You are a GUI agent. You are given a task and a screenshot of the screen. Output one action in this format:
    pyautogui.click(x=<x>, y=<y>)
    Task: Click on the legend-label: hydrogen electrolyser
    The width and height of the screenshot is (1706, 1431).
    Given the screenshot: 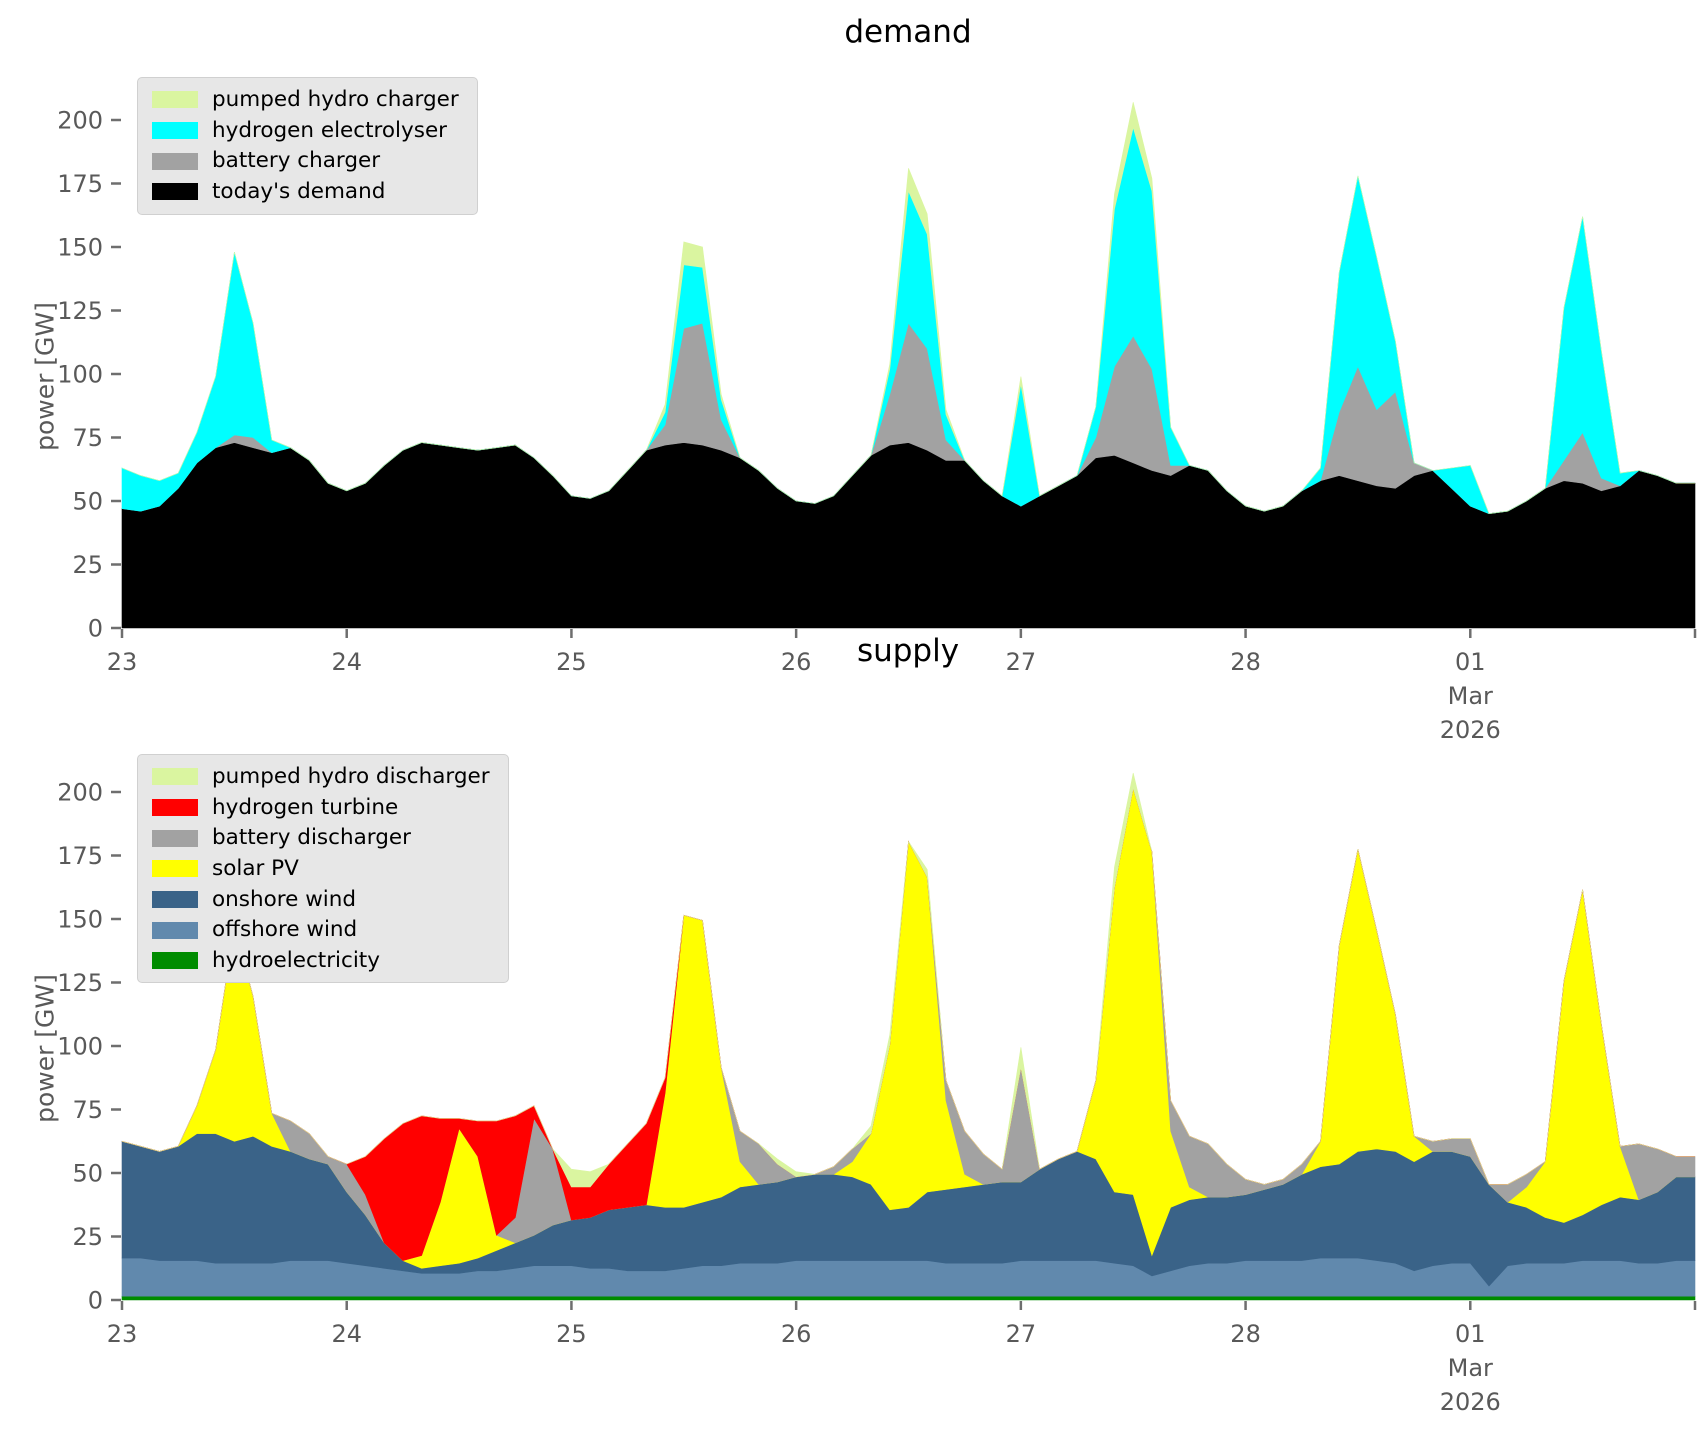 What is the action you would take?
    pyautogui.click(x=330, y=130)
    